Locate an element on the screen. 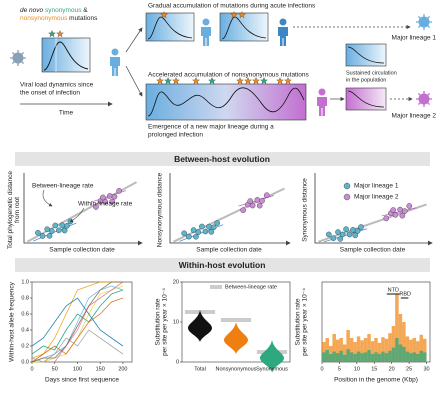  load-curve is located at coordinates (226, 102).